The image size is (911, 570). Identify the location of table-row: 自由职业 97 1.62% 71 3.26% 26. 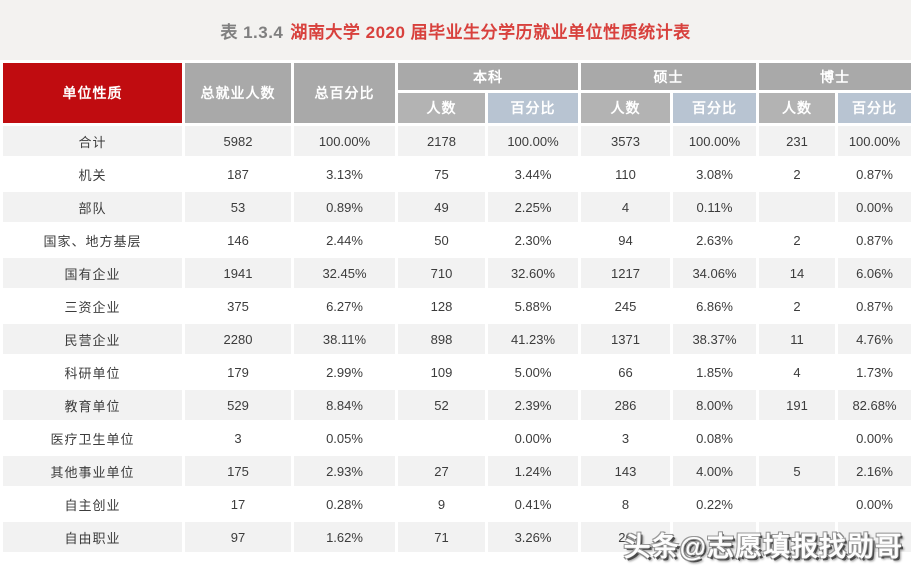
(455, 537).